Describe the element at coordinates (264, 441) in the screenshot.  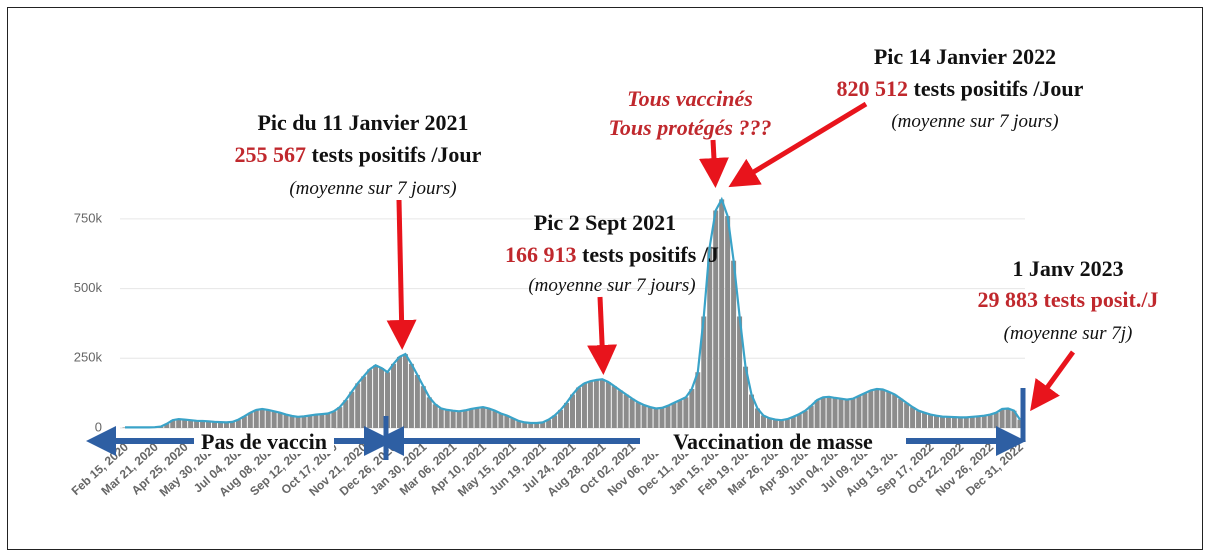
I see `period-label: Pas de vaccin` at that location.